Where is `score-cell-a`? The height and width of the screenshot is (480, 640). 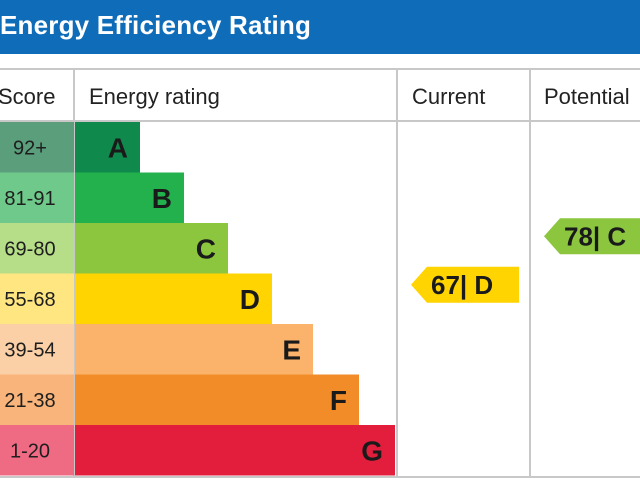
score-cell-a is located at coordinates (37, 147).